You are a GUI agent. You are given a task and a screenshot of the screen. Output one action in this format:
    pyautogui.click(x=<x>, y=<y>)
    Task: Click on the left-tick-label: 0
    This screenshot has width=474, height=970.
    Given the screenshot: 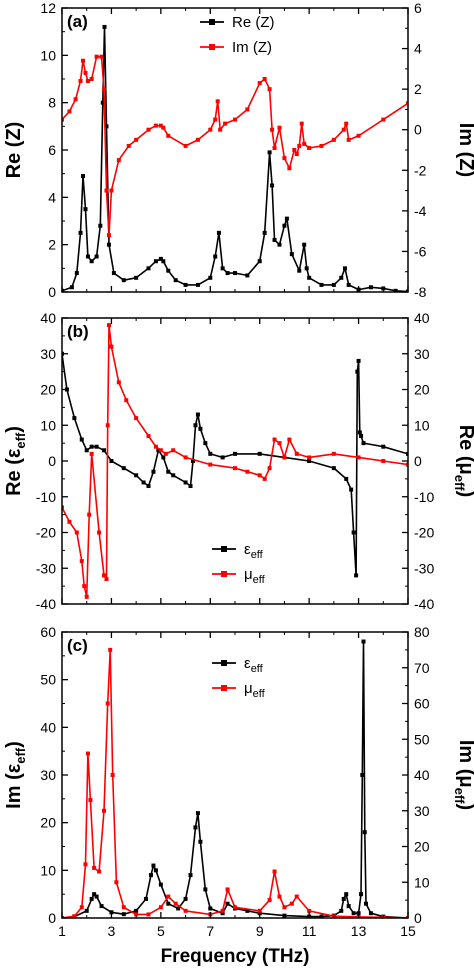 What is the action you would take?
    pyautogui.click(x=52, y=292)
    